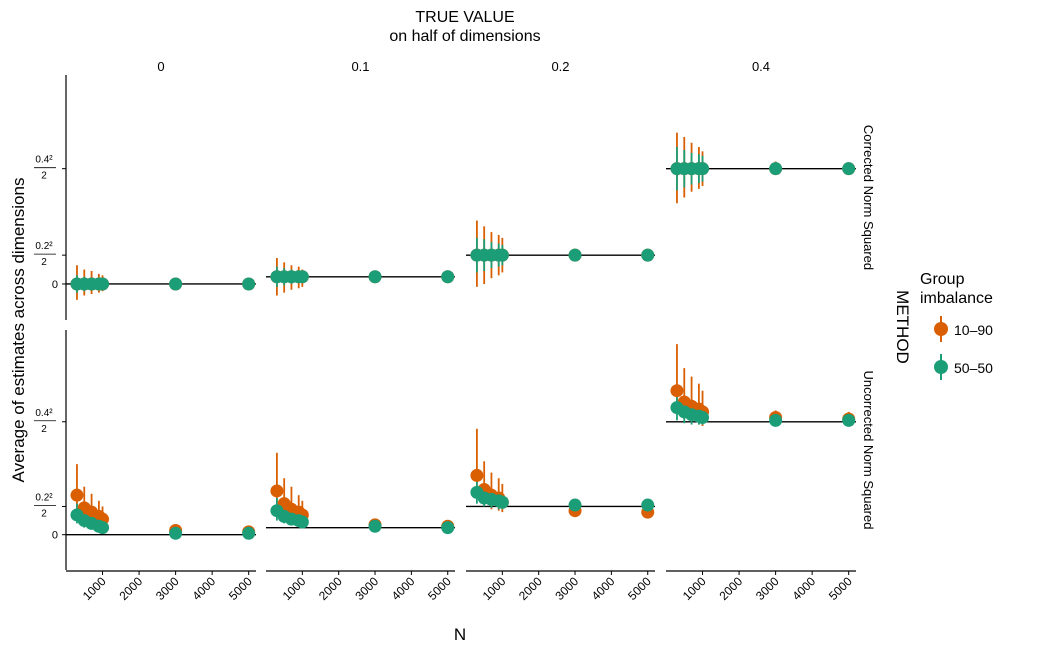 Image resolution: width=1041 pixels, height=647 pixels. I want to click on legend-item-10-90: 10–90, so click(977, 331).